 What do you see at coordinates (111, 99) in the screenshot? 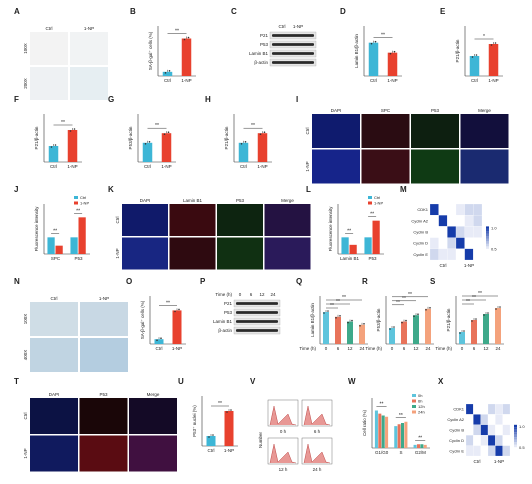
I see `panel-letter-G: G` at bounding box center [111, 99].